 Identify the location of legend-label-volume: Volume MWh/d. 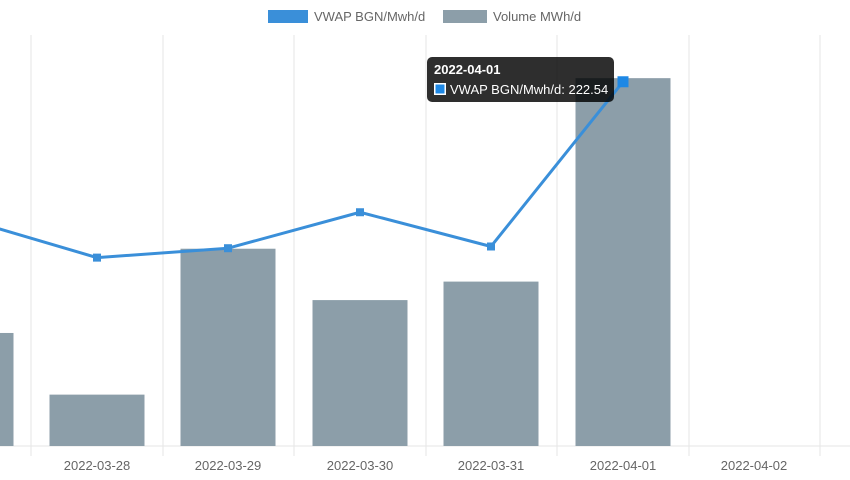
(537, 16).